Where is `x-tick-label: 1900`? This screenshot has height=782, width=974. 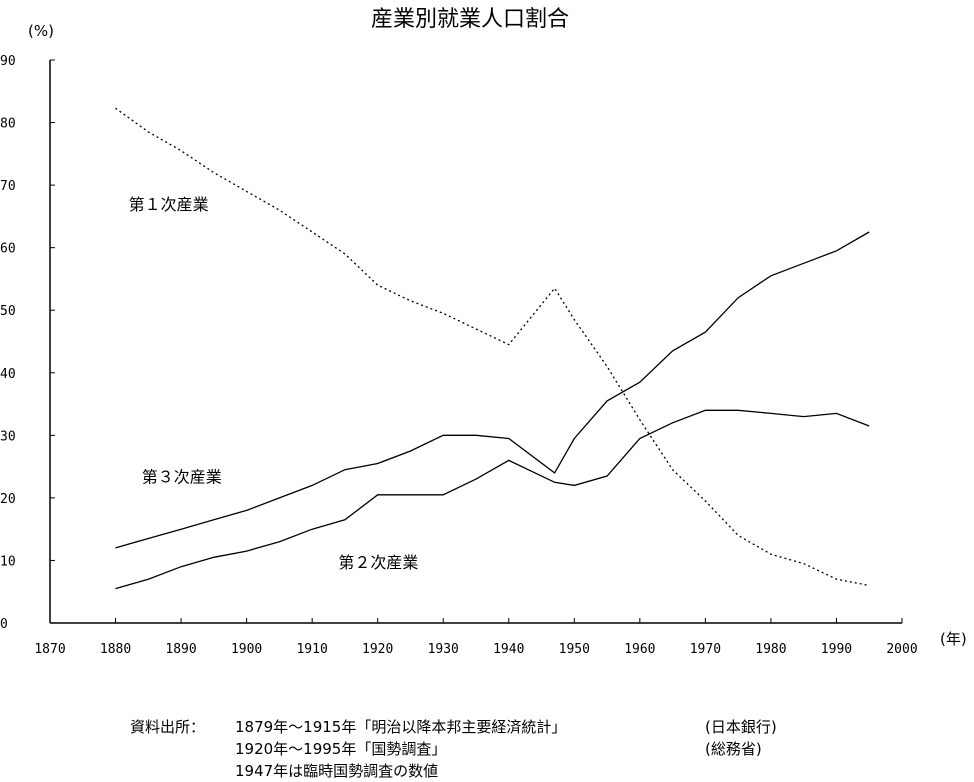 x-tick-label: 1900 is located at coordinates (246, 649).